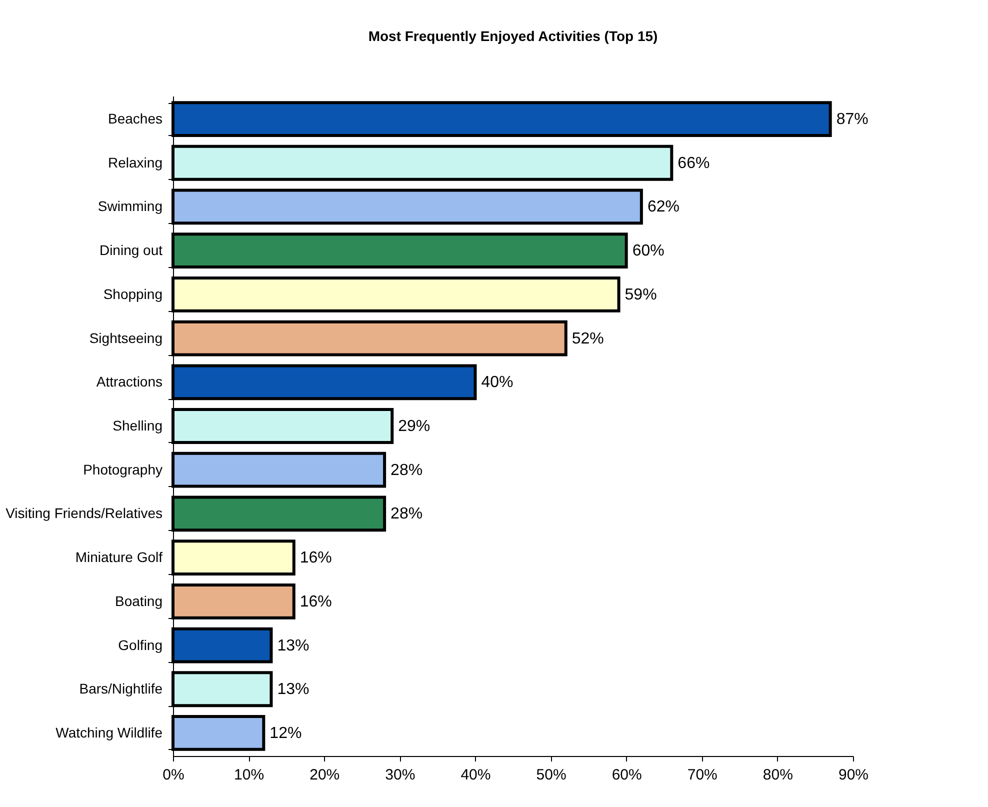 The width and height of the screenshot is (988, 807). What do you see at coordinates (122, 469) in the screenshot?
I see `y-tick-label: Photography` at bounding box center [122, 469].